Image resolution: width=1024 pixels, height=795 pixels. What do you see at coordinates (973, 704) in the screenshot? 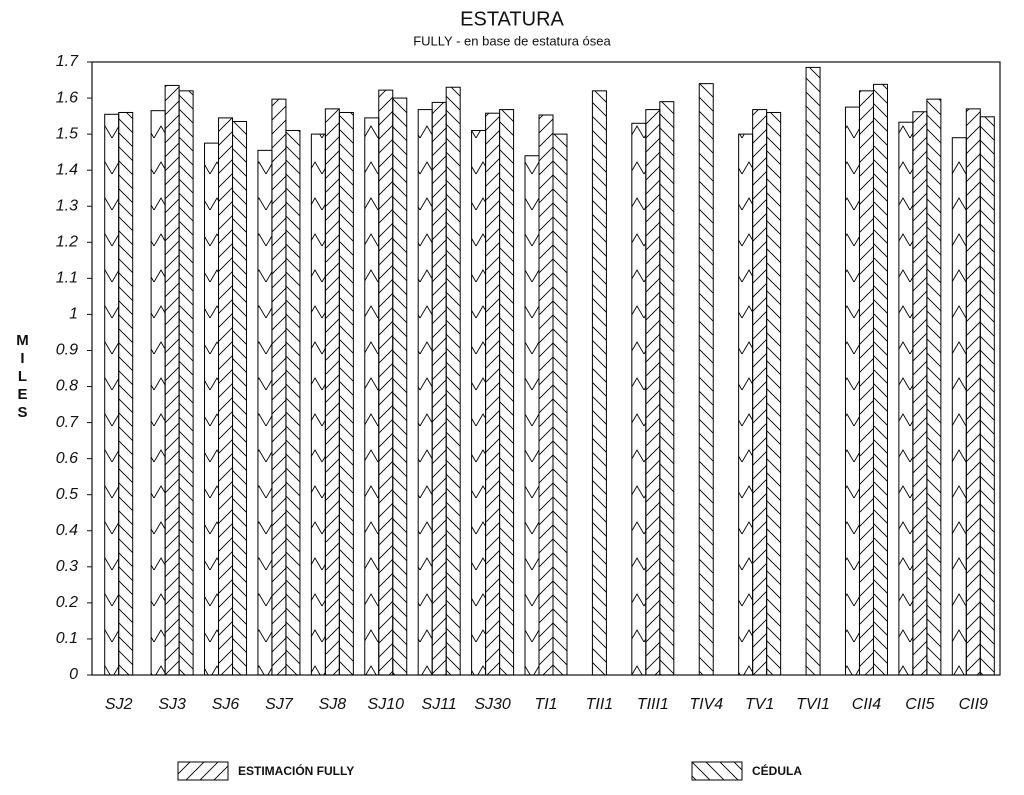
I see `x-tick-label: CII9` at bounding box center [973, 704].